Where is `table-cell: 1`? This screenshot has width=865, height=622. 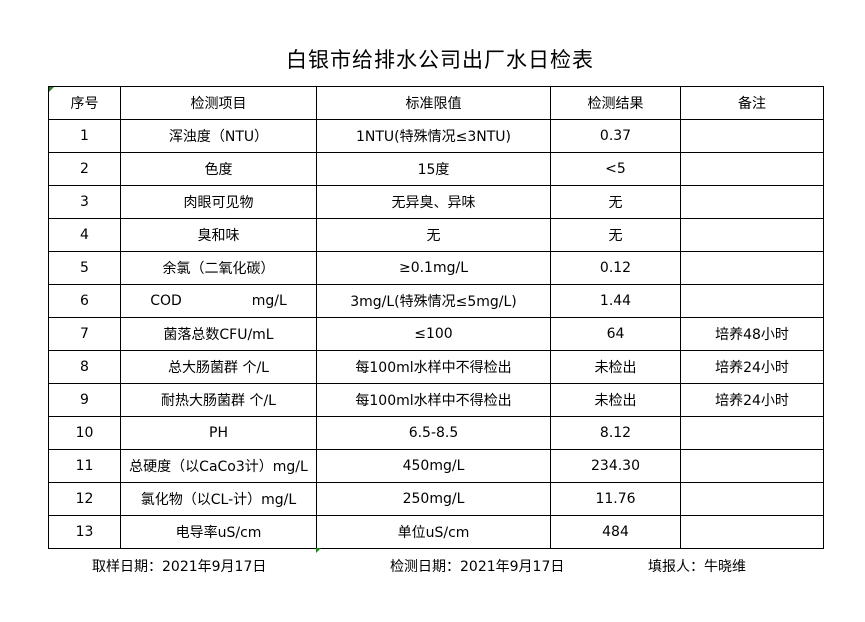 table-cell: 1 is located at coordinates (84, 136).